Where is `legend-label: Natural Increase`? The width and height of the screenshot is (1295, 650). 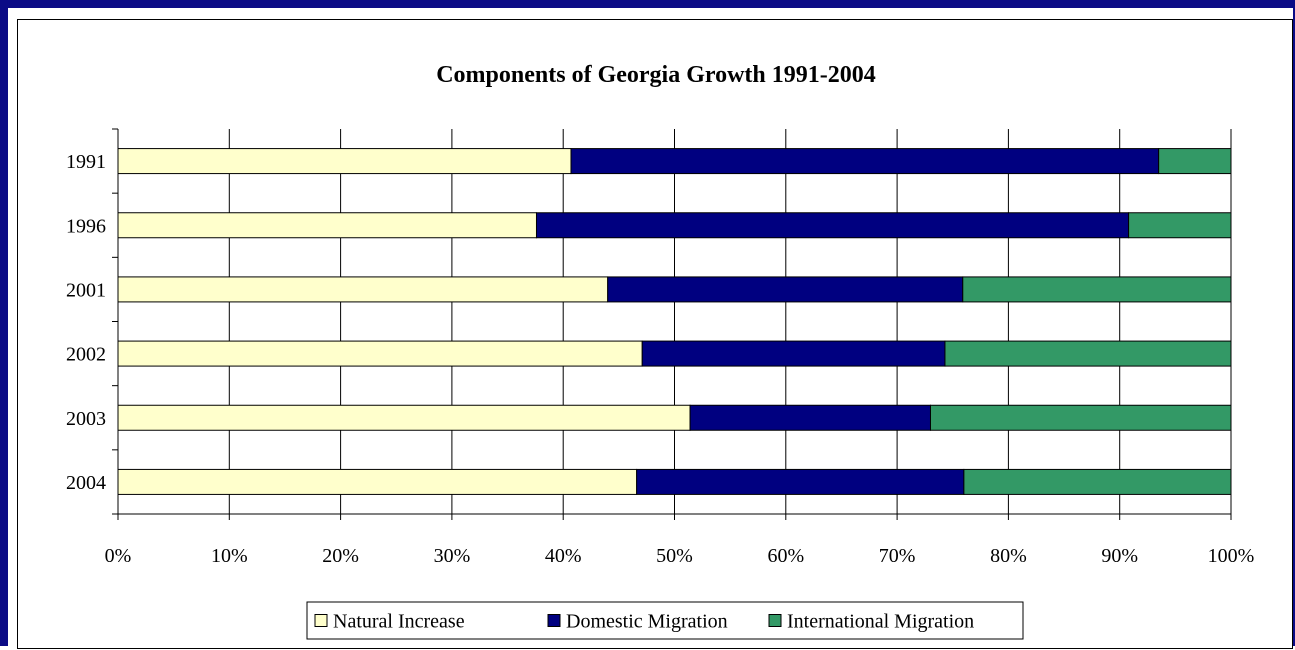 legend-label: Natural Increase is located at coordinates (399, 622).